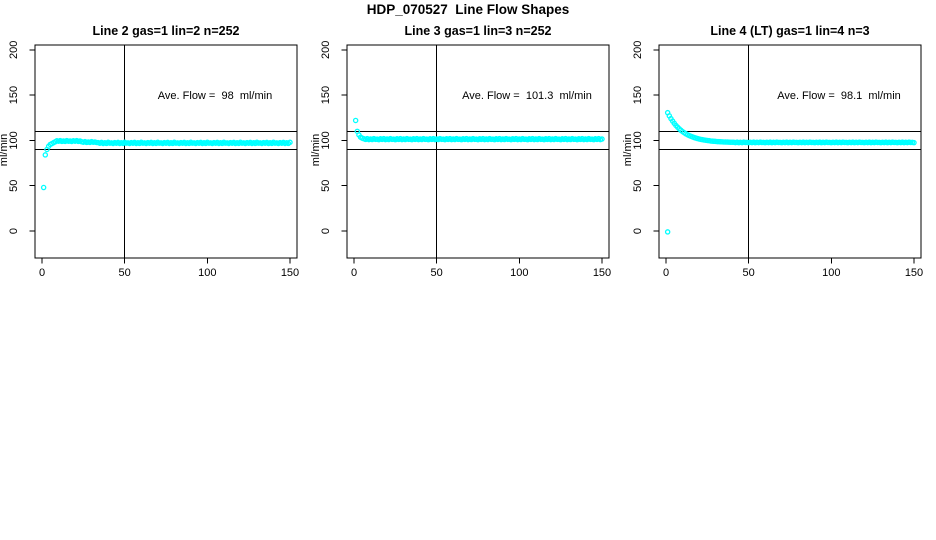  Describe the element at coordinates (527, 96) in the screenshot. I see `ave-flow-annotation: Ave. Flow = 101.3 ml/min` at that location.